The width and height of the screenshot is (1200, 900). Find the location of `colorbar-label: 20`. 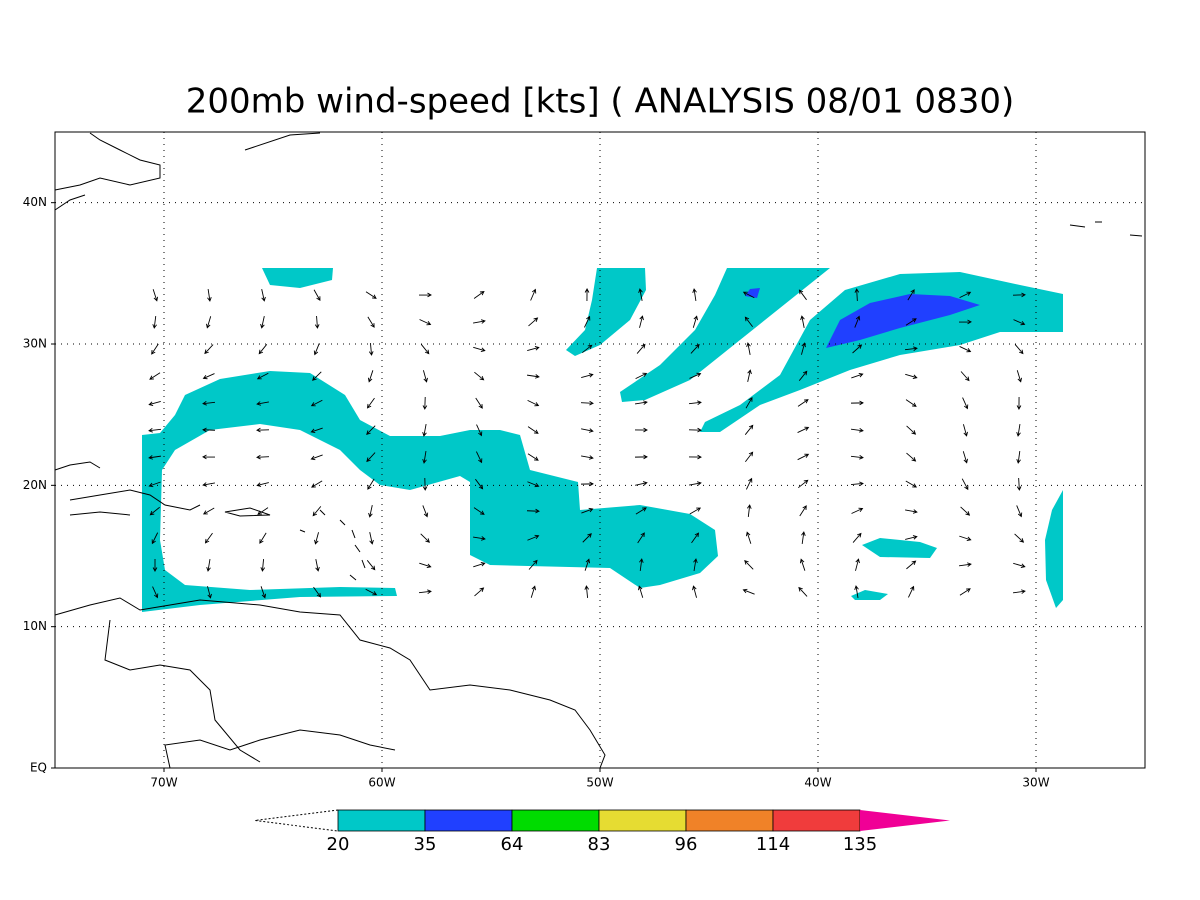

colorbar-label: 20 is located at coordinates (338, 844).